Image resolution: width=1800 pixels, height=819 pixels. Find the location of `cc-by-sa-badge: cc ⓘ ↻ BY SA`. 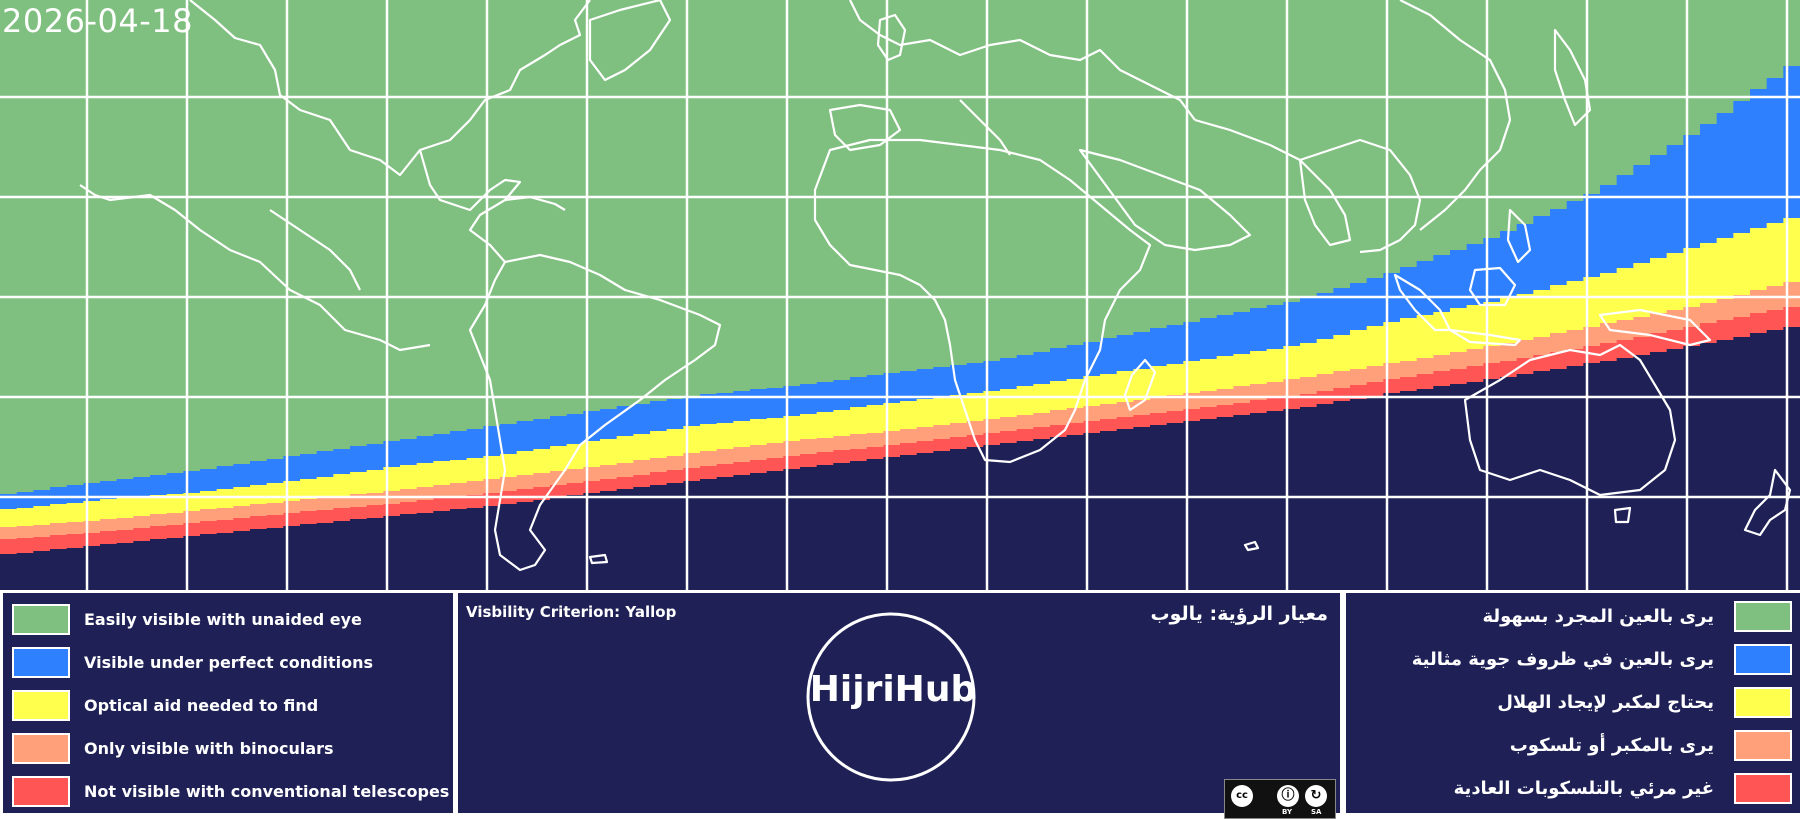

cc-by-sa-badge: cc ⓘ ↻ BY SA is located at coordinates (1280, 799).